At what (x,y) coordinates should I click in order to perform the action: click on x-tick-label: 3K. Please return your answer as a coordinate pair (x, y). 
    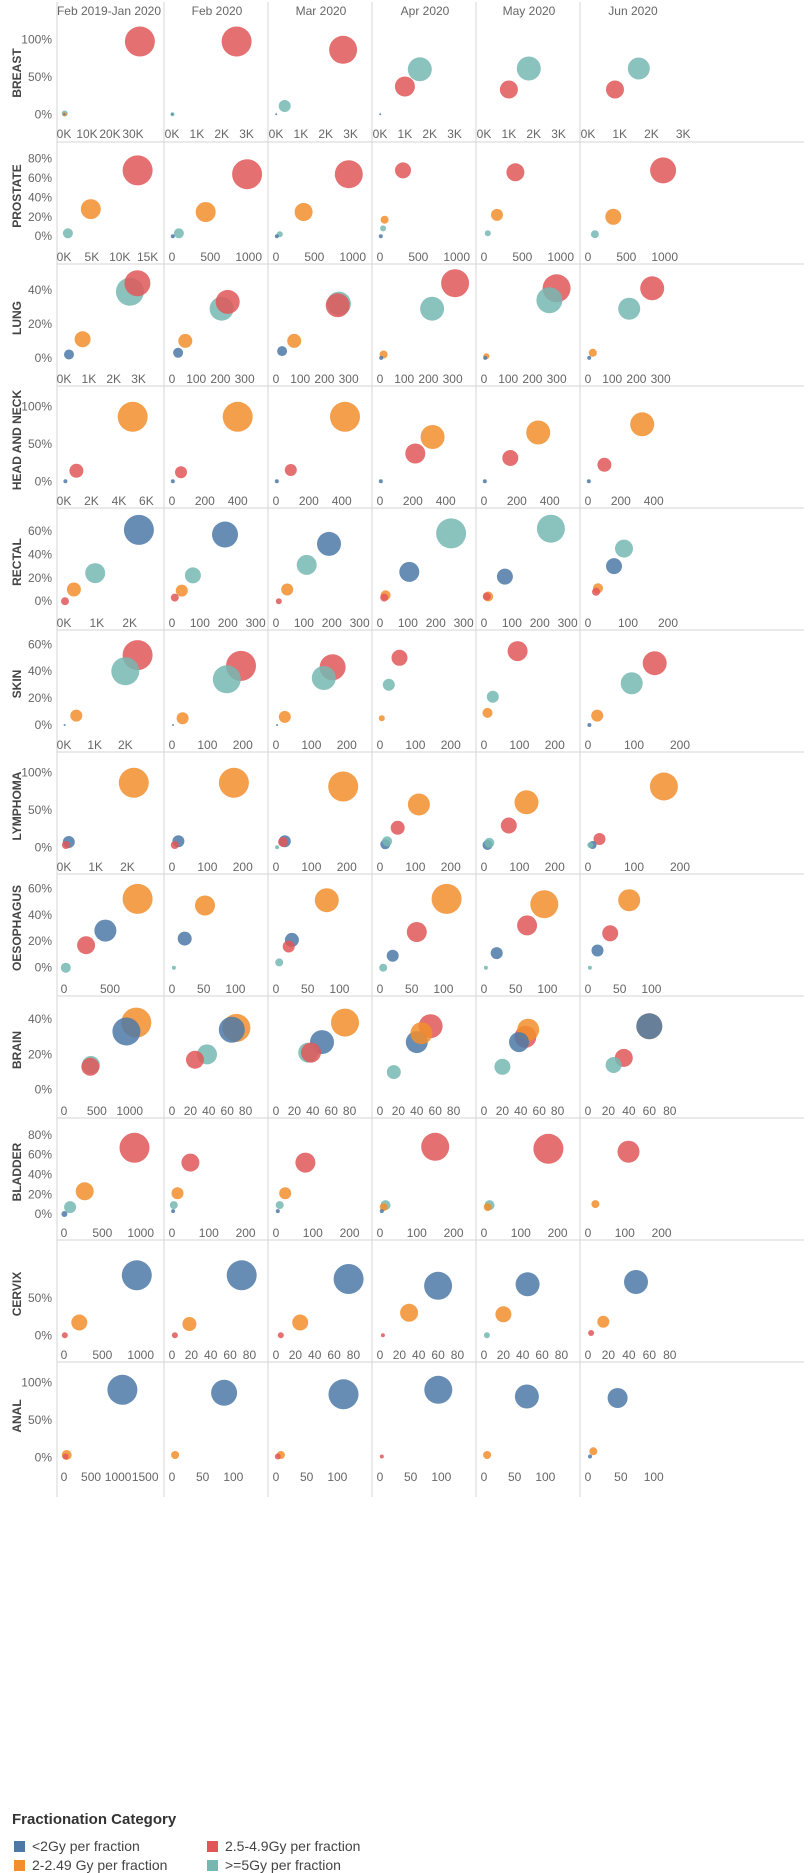
    Looking at the image, I should click on (246, 134).